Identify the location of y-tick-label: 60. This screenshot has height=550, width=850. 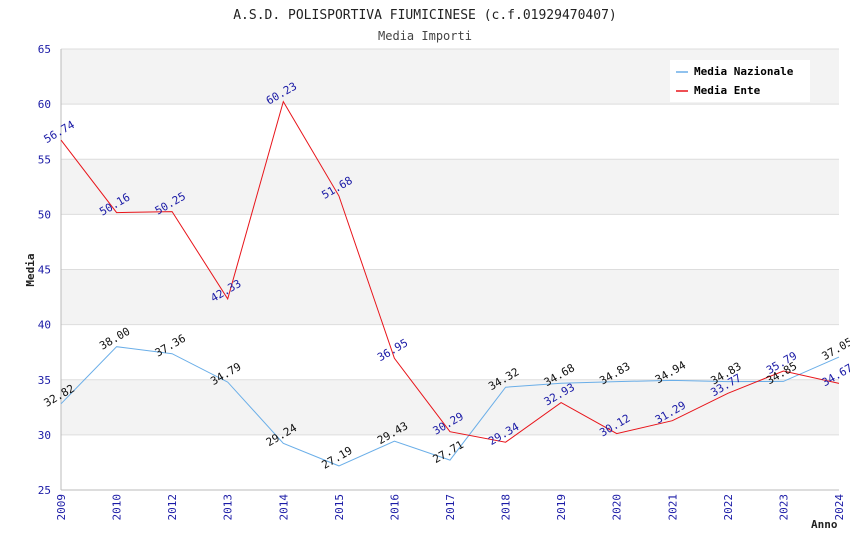
(44, 104).